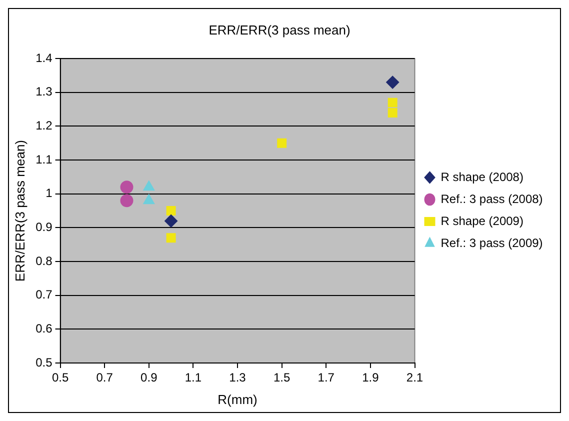  I want to click on x-tick-label: 0.9, so click(149, 377).